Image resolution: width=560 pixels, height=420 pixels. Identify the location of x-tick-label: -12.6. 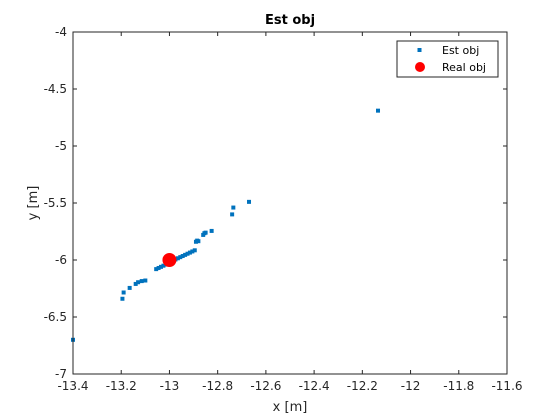
(265, 386).